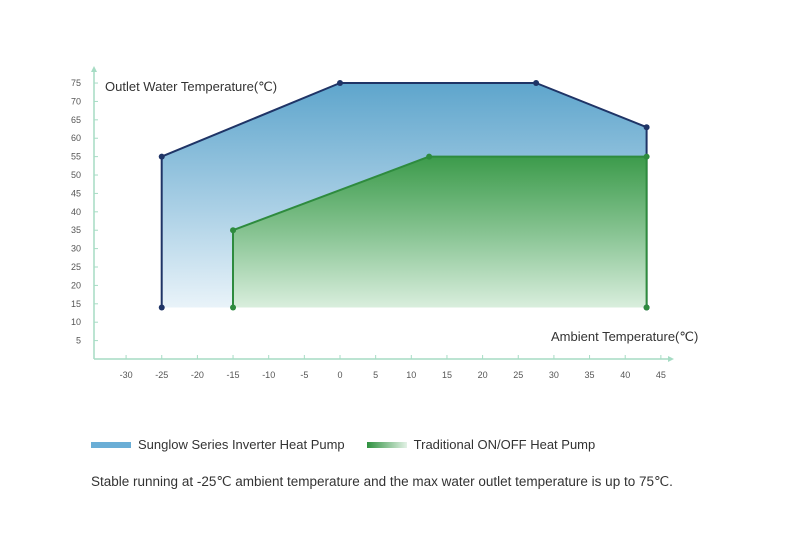 The height and width of the screenshot is (536, 812). What do you see at coordinates (94, 69) in the screenshot?
I see `y-axis-arrow` at bounding box center [94, 69].